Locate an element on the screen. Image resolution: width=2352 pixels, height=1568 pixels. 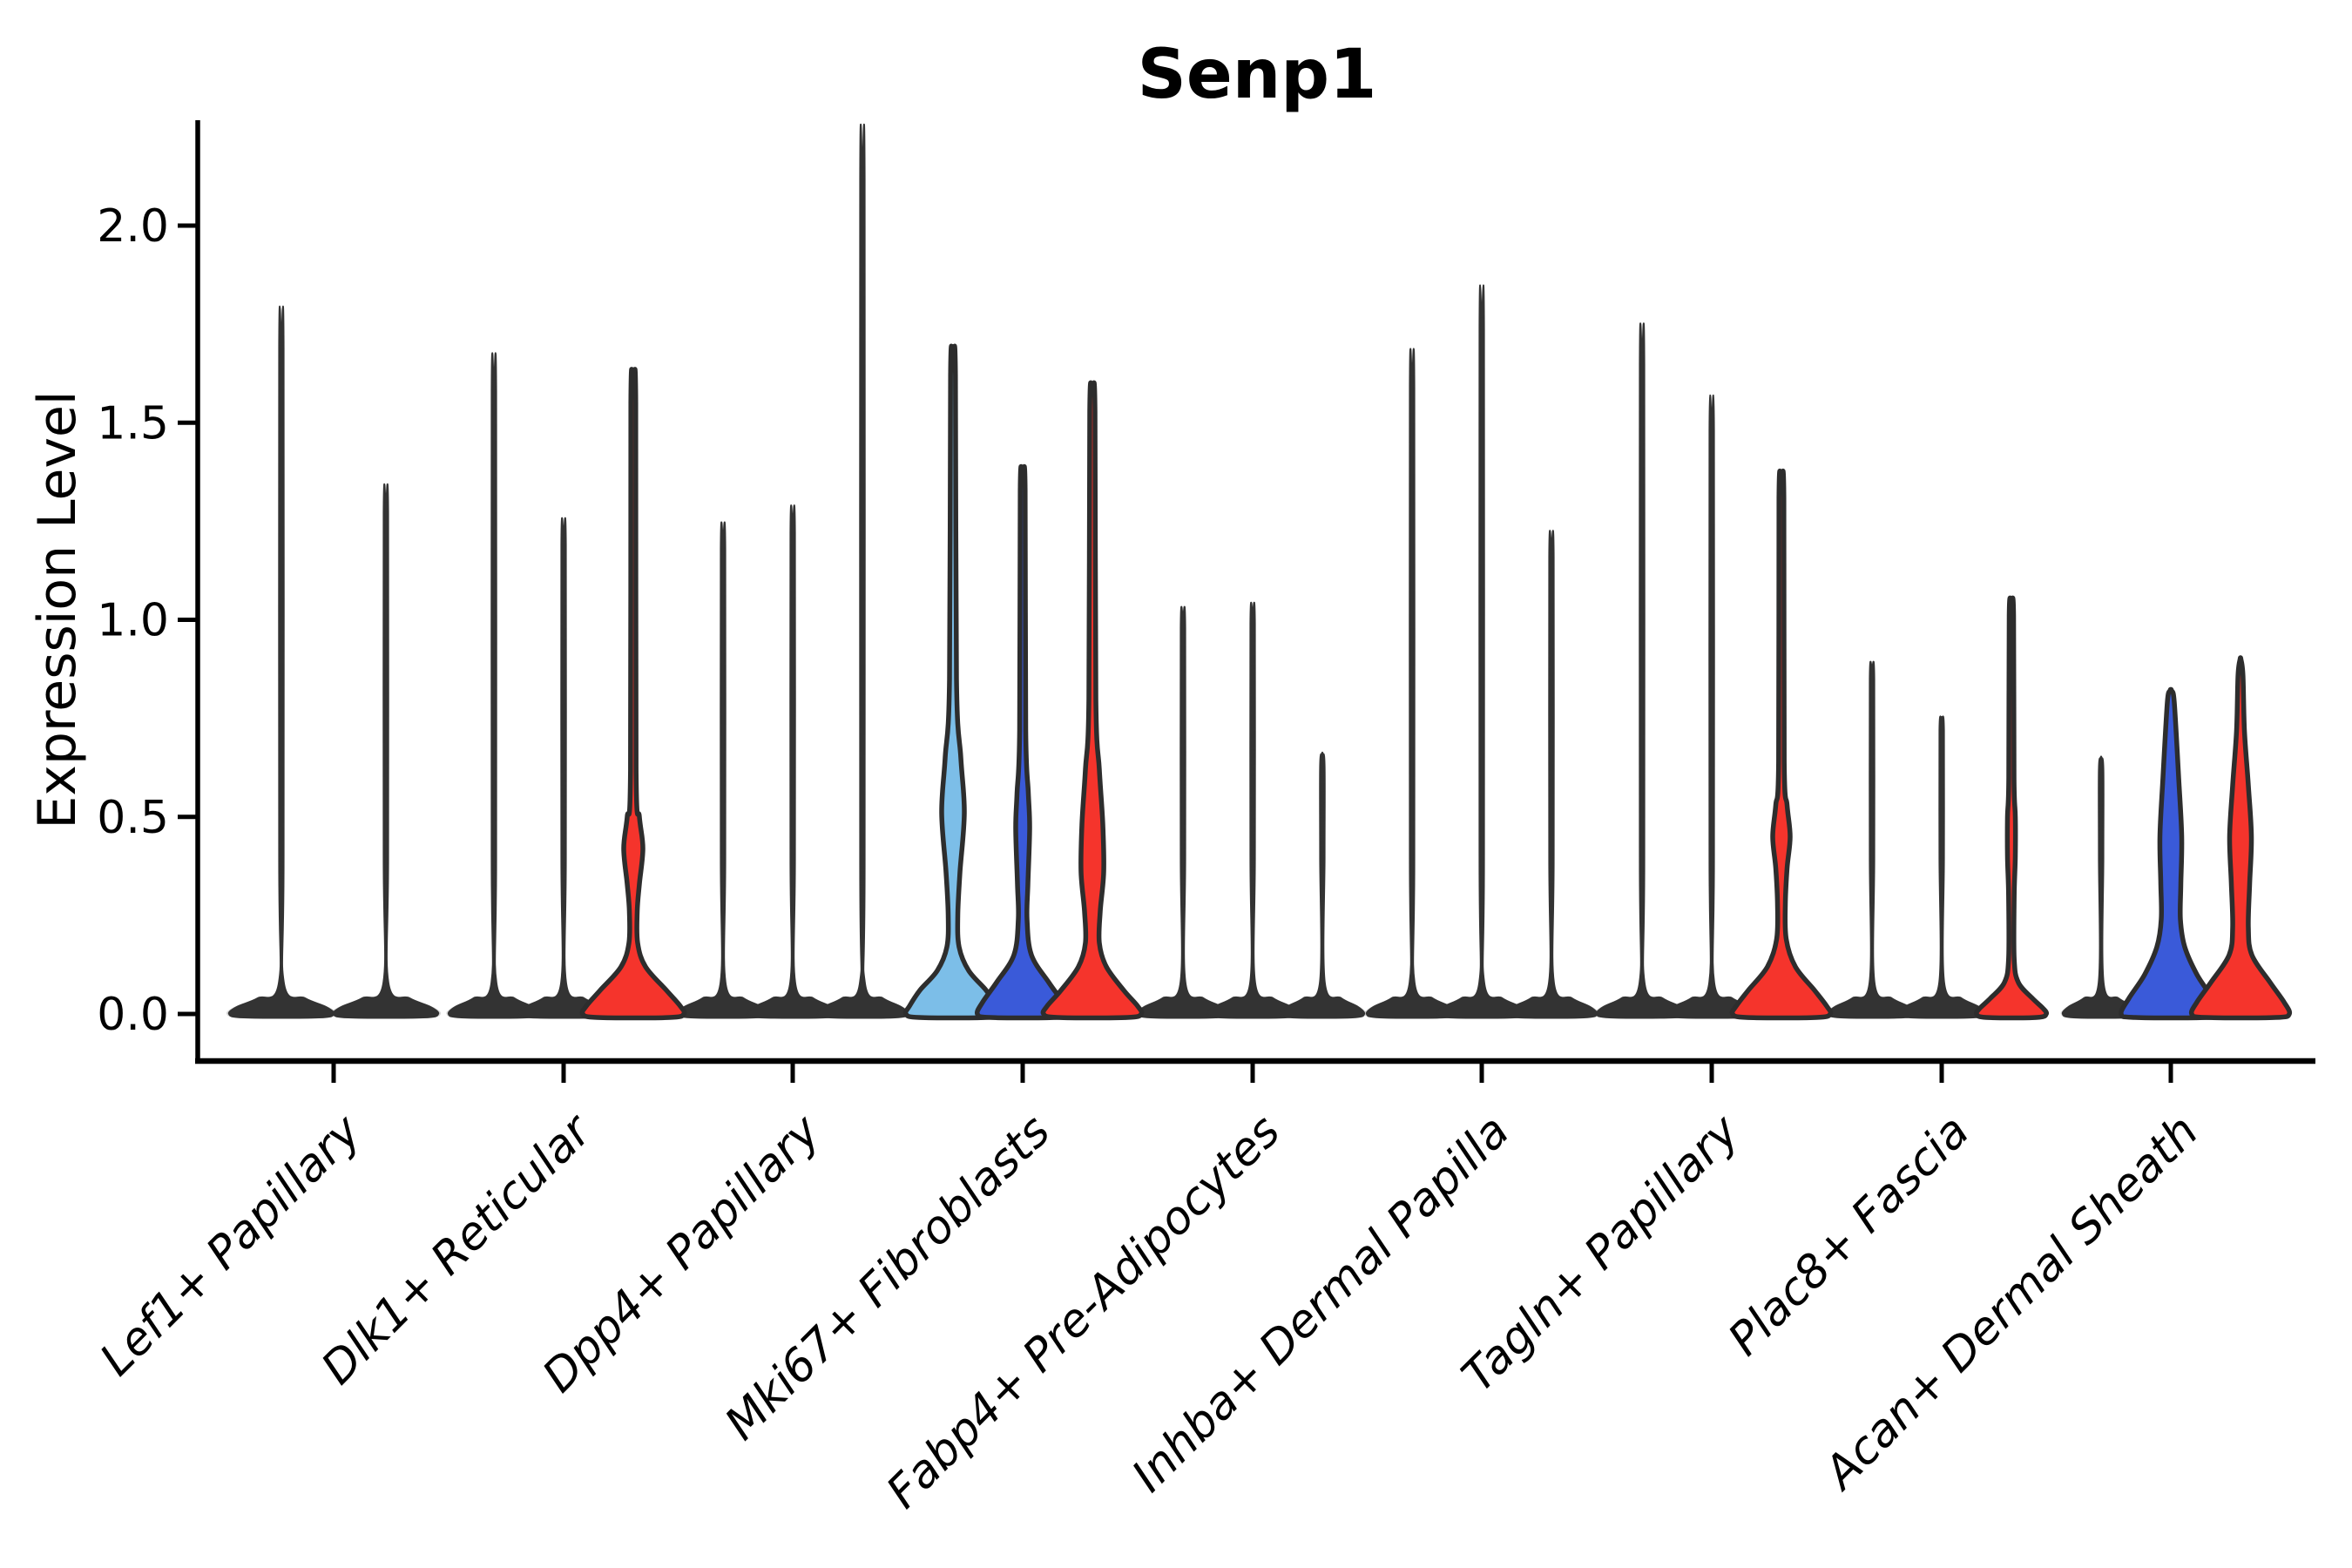
y-tick-label: 0.0 is located at coordinates (133, 1015).